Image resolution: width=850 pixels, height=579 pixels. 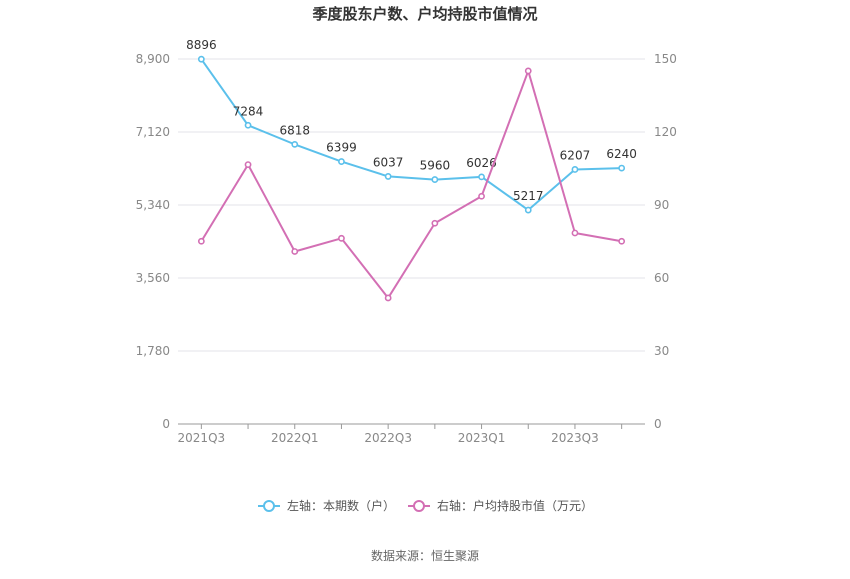 What do you see at coordinates (528, 196) in the screenshot?
I see `data-label: 5217` at bounding box center [528, 196].